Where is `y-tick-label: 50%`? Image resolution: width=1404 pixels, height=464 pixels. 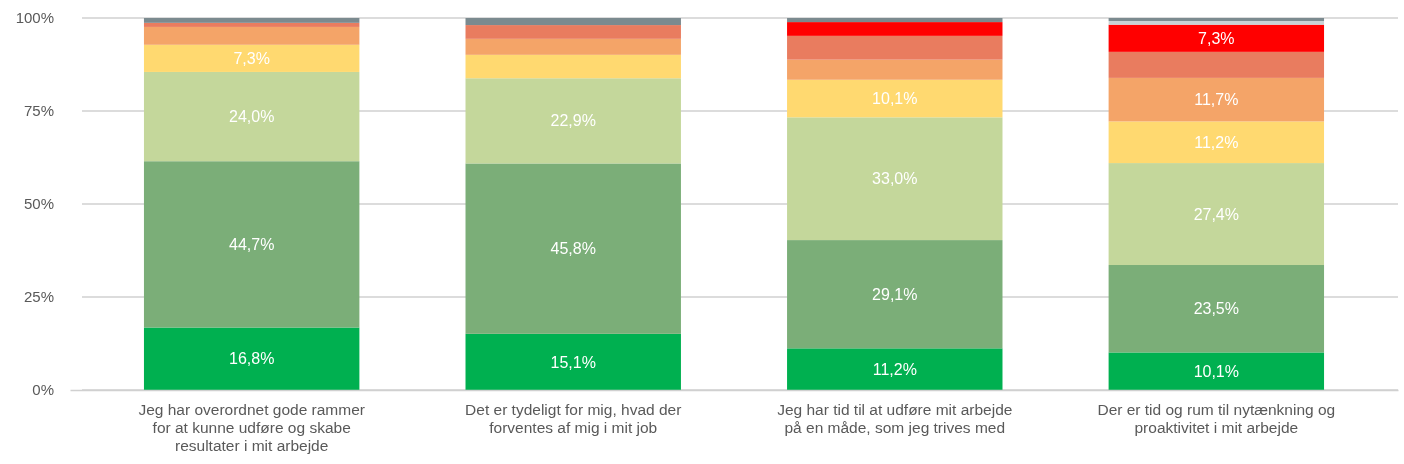 y-tick-label: 50% is located at coordinates (38, 204).